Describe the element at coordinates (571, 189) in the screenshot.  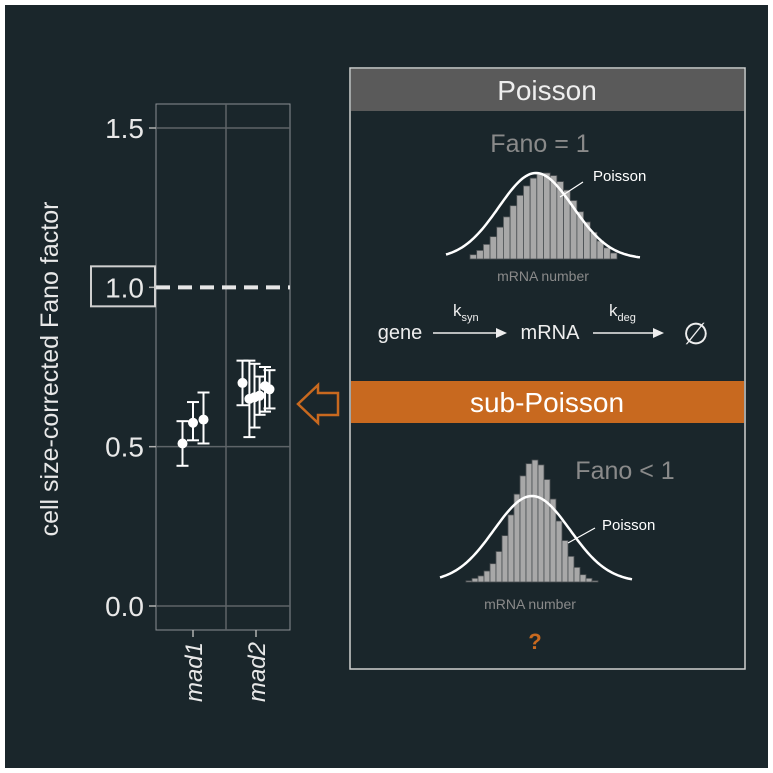
I see `poisson-curve-leader` at that location.